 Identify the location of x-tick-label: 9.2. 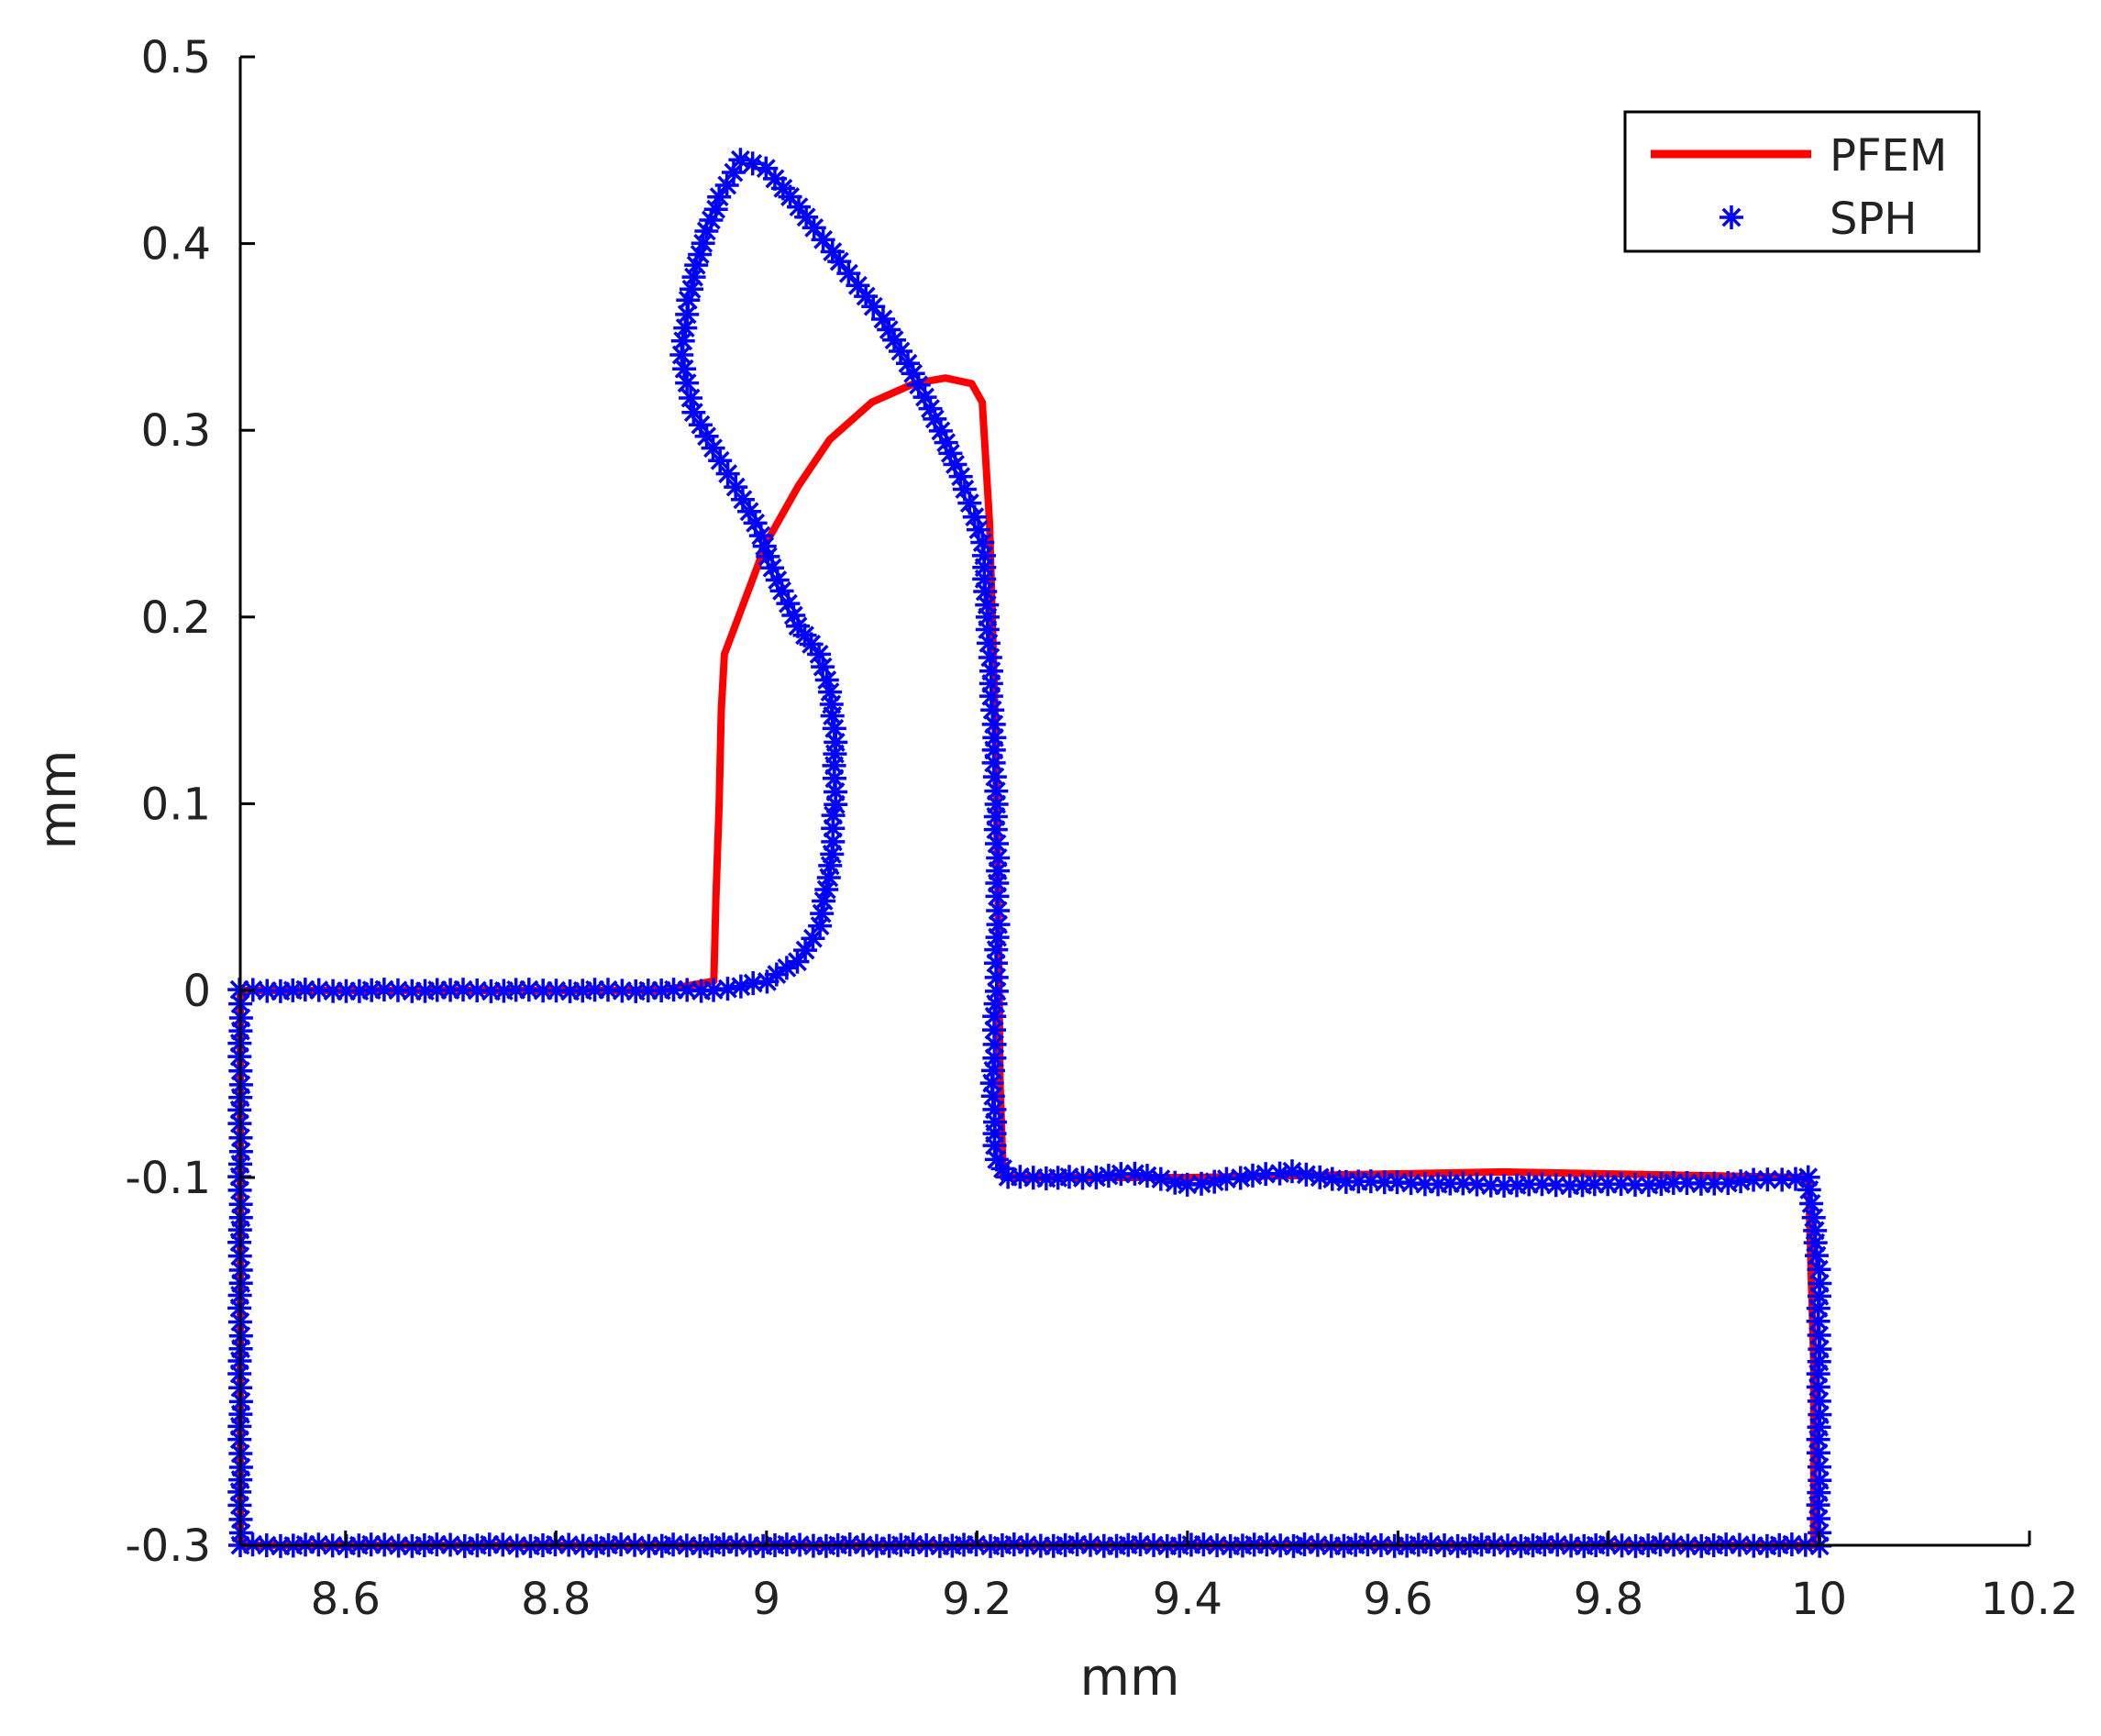
(977, 1600).